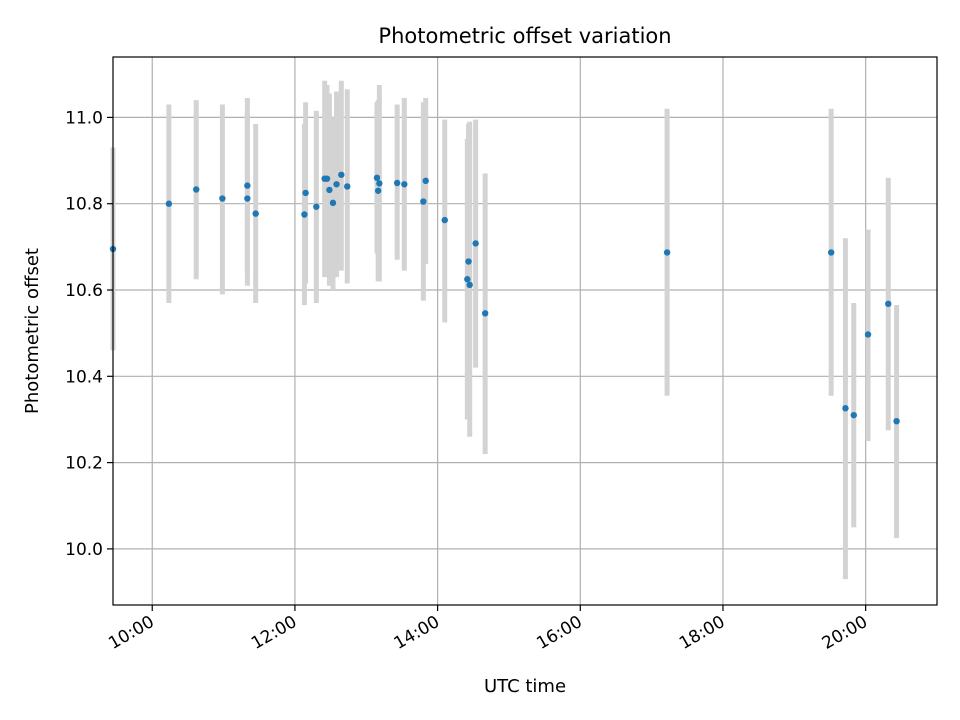  I want to click on y-axis-ticks: 10.0 10.2 10.4 10.6 10.8 11.0, so click(89, 334).